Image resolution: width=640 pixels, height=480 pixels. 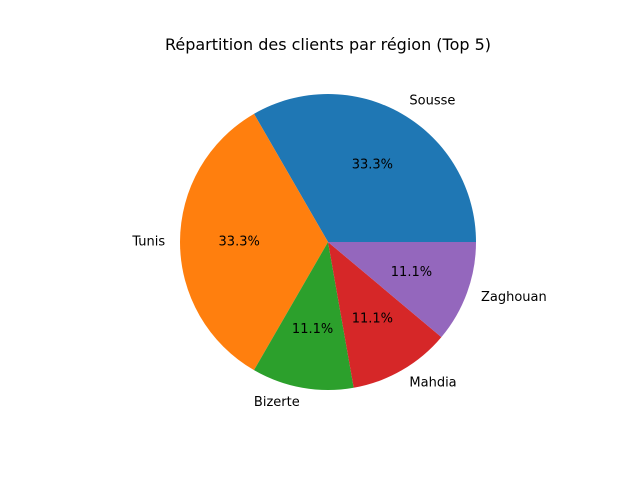 What do you see at coordinates (432, 101) in the screenshot?
I see `slice-label-sousse: Sousse` at bounding box center [432, 101].